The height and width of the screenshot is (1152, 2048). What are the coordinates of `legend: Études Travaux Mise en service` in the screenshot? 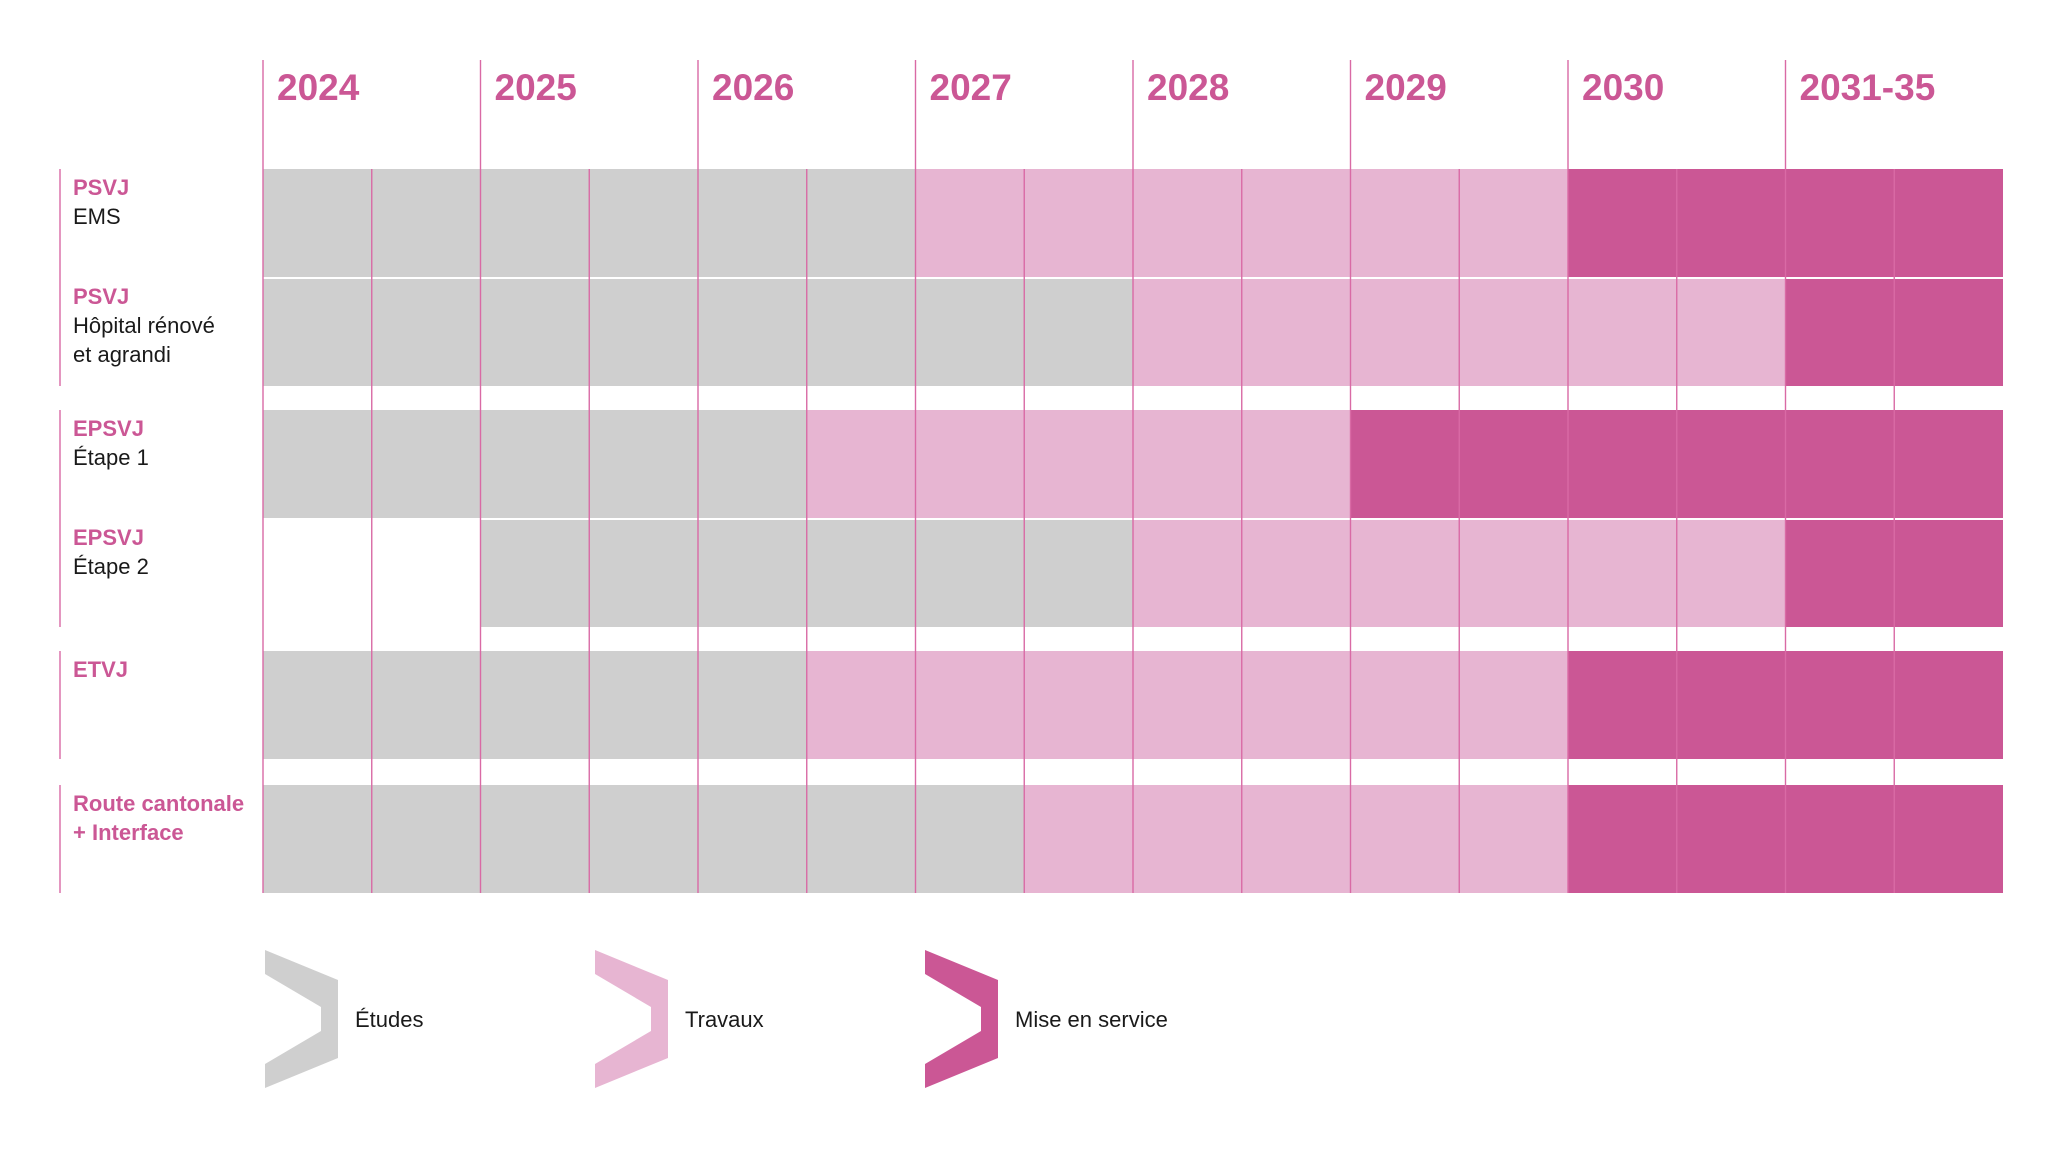 It's located at (716, 1019).